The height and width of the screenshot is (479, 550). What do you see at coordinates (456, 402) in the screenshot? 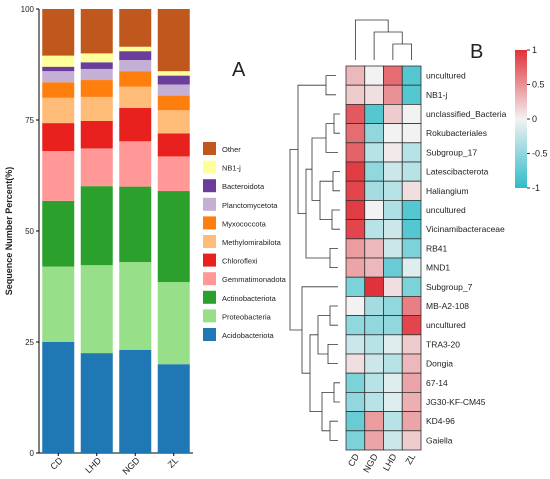
I see `heatmap-row-label: JG30-KF-CM45` at bounding box center [456, 402].